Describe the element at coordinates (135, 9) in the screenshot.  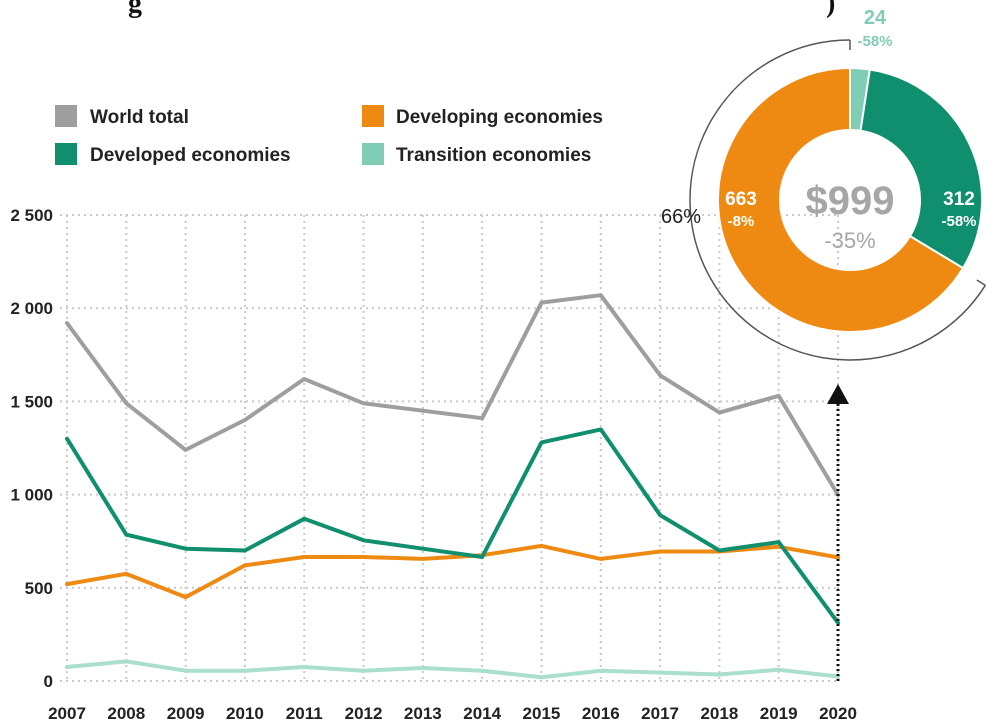
I see `title-fragment-left: g` at that location.